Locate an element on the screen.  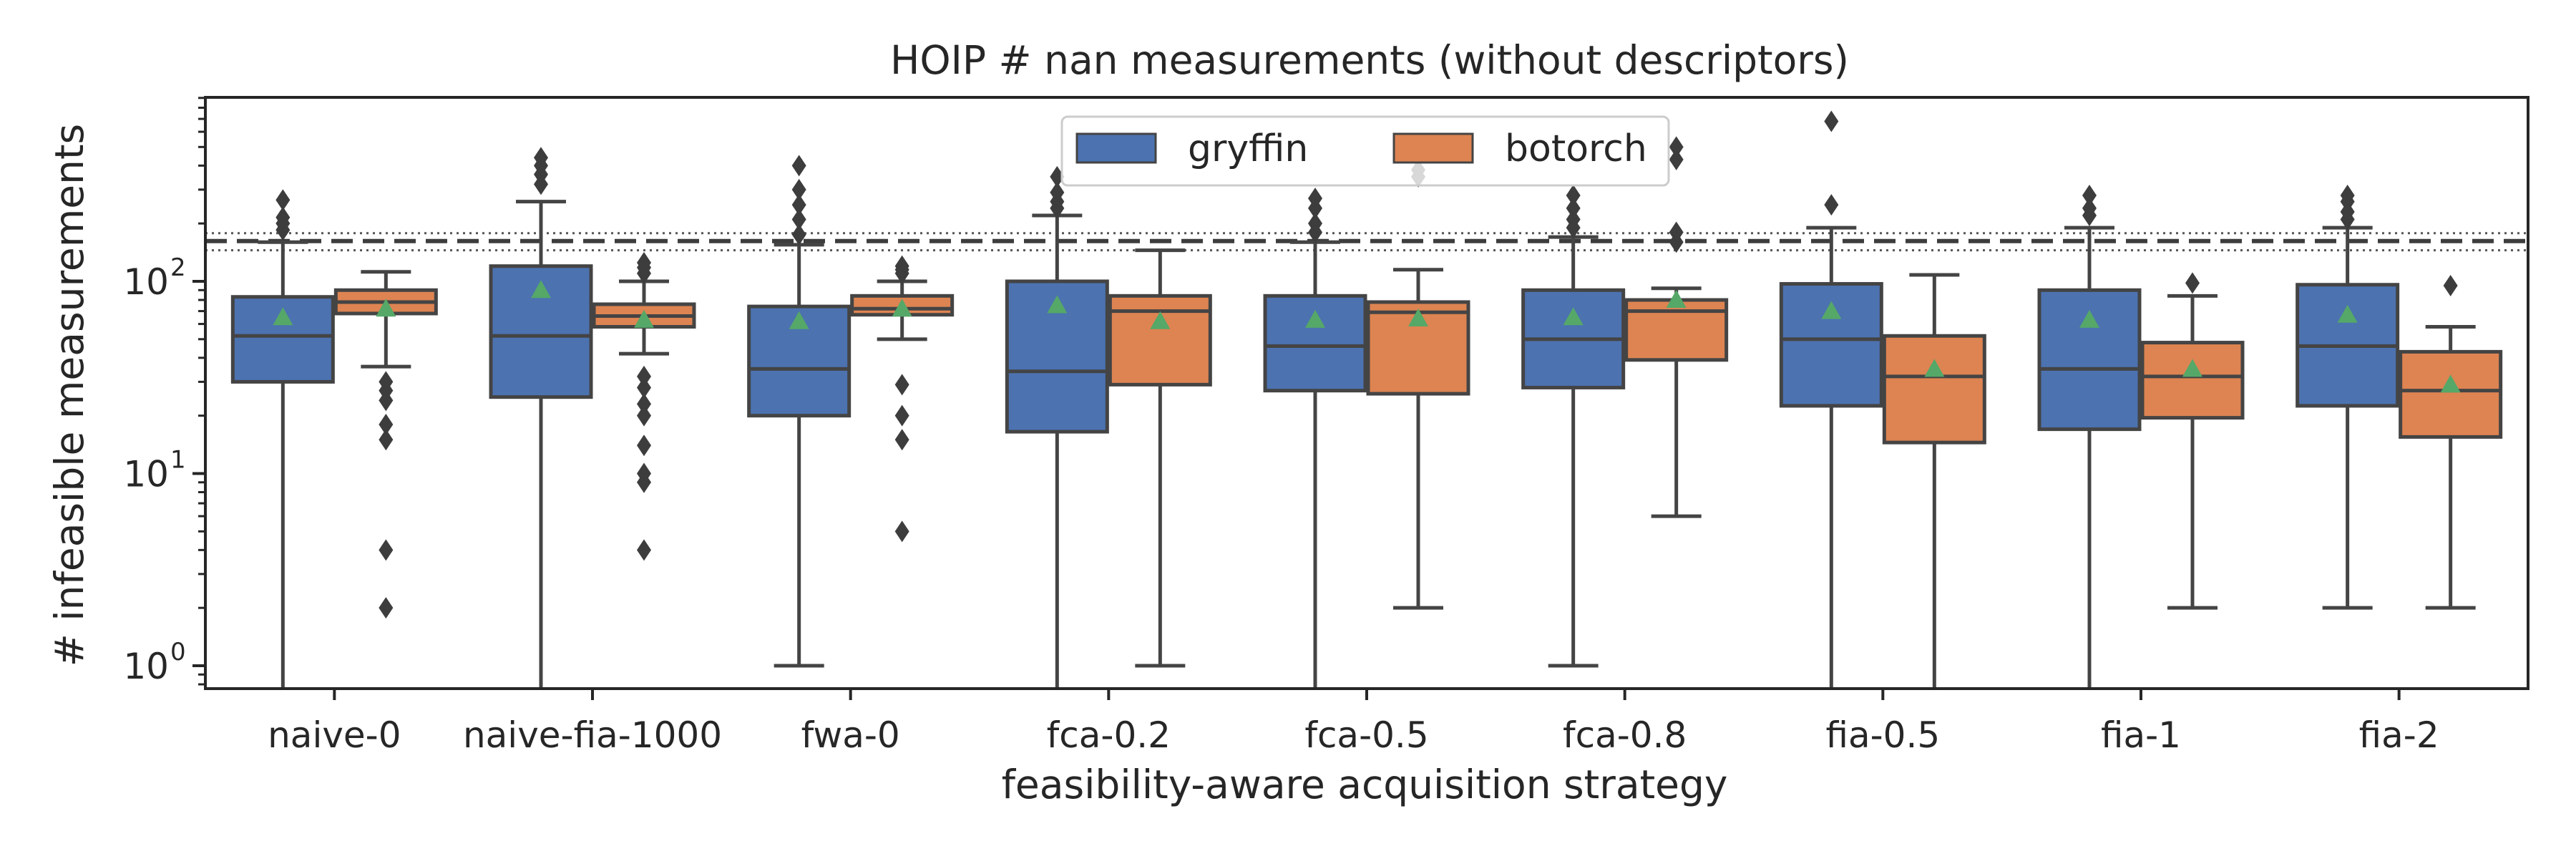
box-gryffin-fca-0.8 is located at coordinates (1573, 426).